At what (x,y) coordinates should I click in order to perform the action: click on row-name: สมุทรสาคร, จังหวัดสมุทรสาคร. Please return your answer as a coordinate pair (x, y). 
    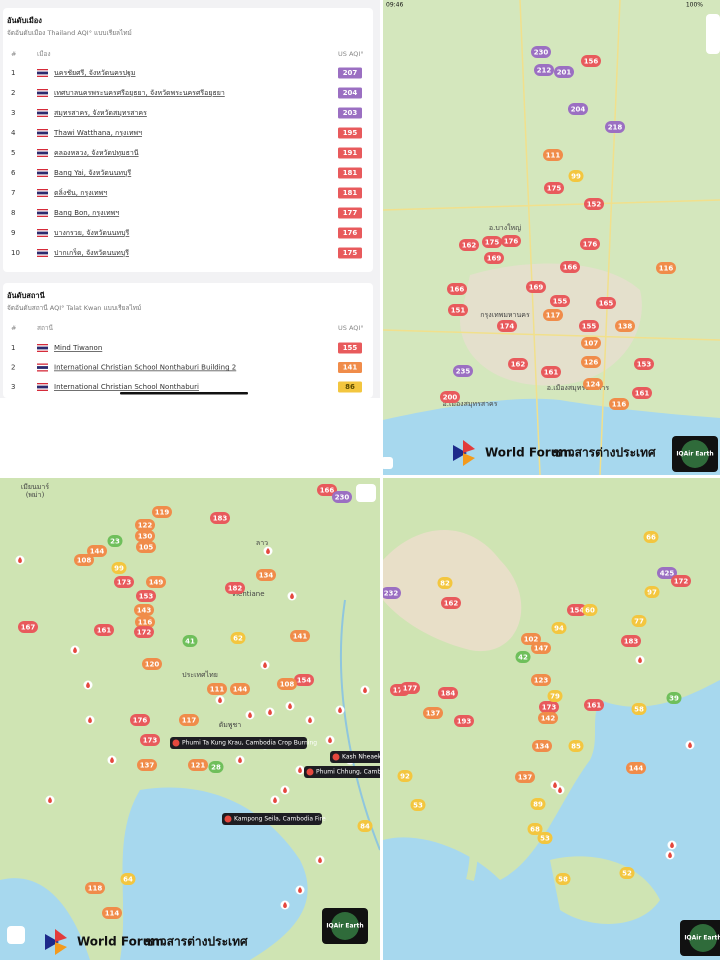
    Looking at the image, I should click on (100, 113).